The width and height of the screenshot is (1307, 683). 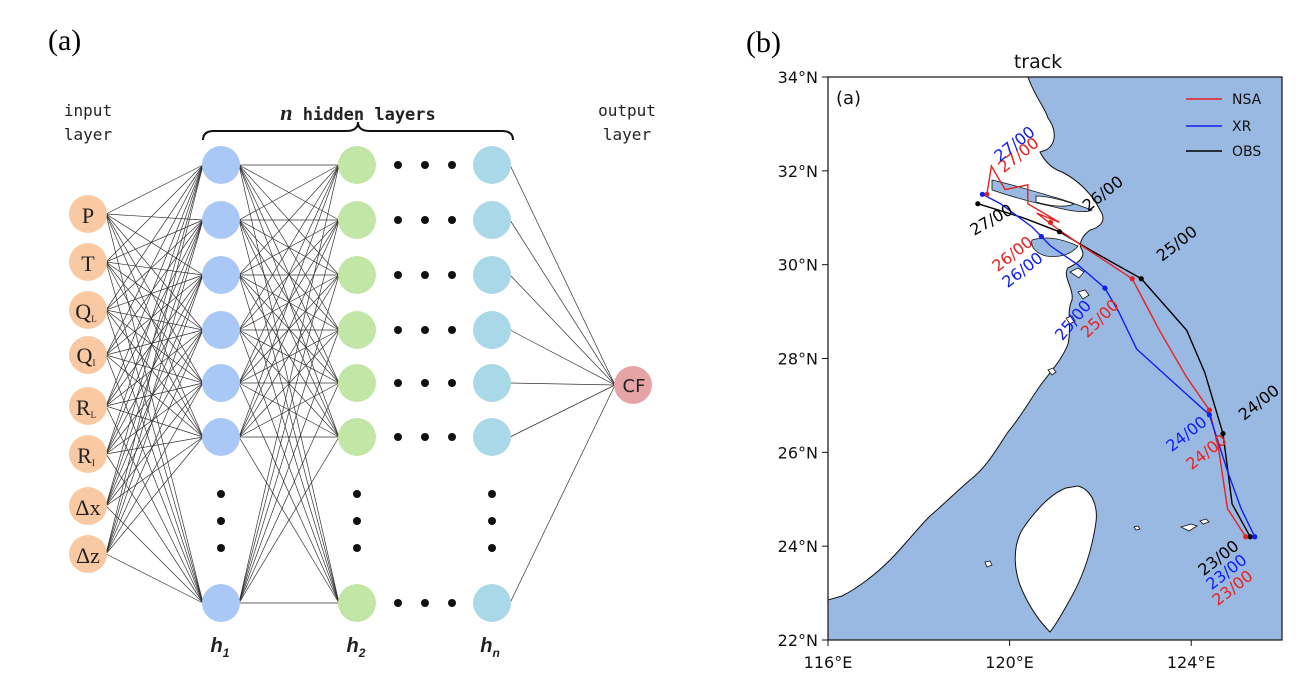 I want to click on taiwan-island, so click(x=1055, y=559).